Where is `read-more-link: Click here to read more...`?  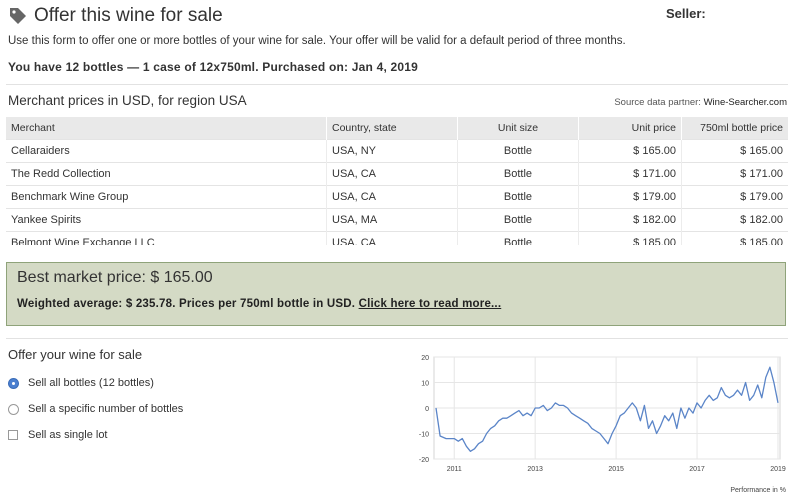 read-more-link: Click here to read more... is located at coordinates (430, 304).